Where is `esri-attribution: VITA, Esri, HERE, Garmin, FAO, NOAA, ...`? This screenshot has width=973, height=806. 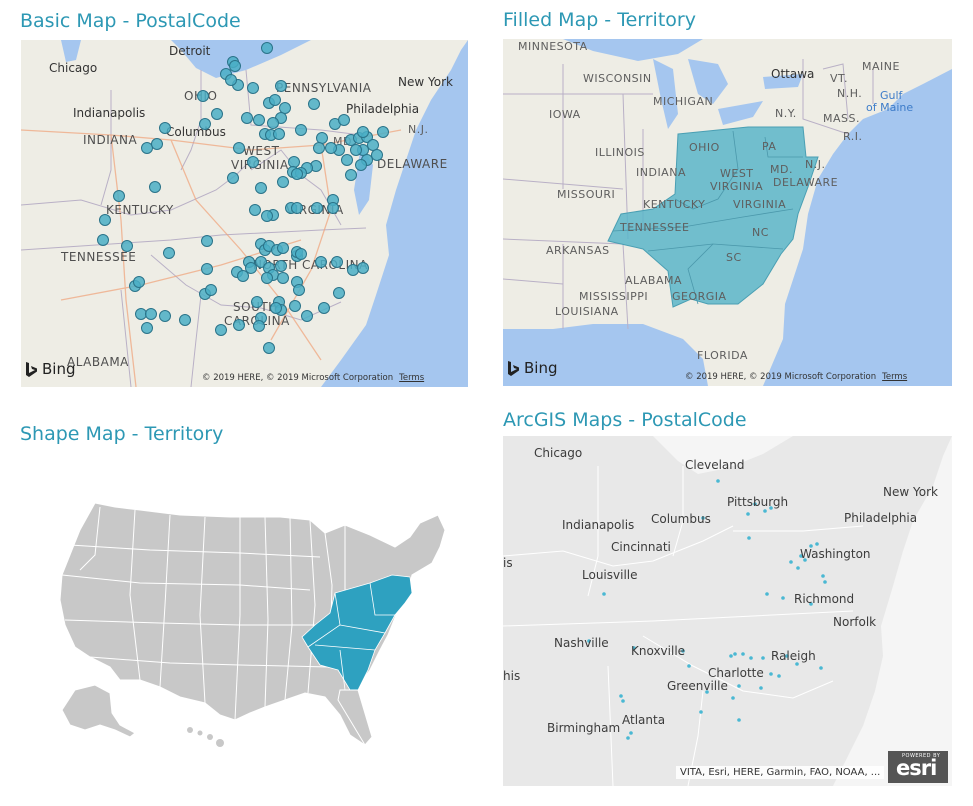
esri-attribution: VITA, Esri, HERE, Garmin, FAO, NOAA, ... is located at coordinates (780, 772).